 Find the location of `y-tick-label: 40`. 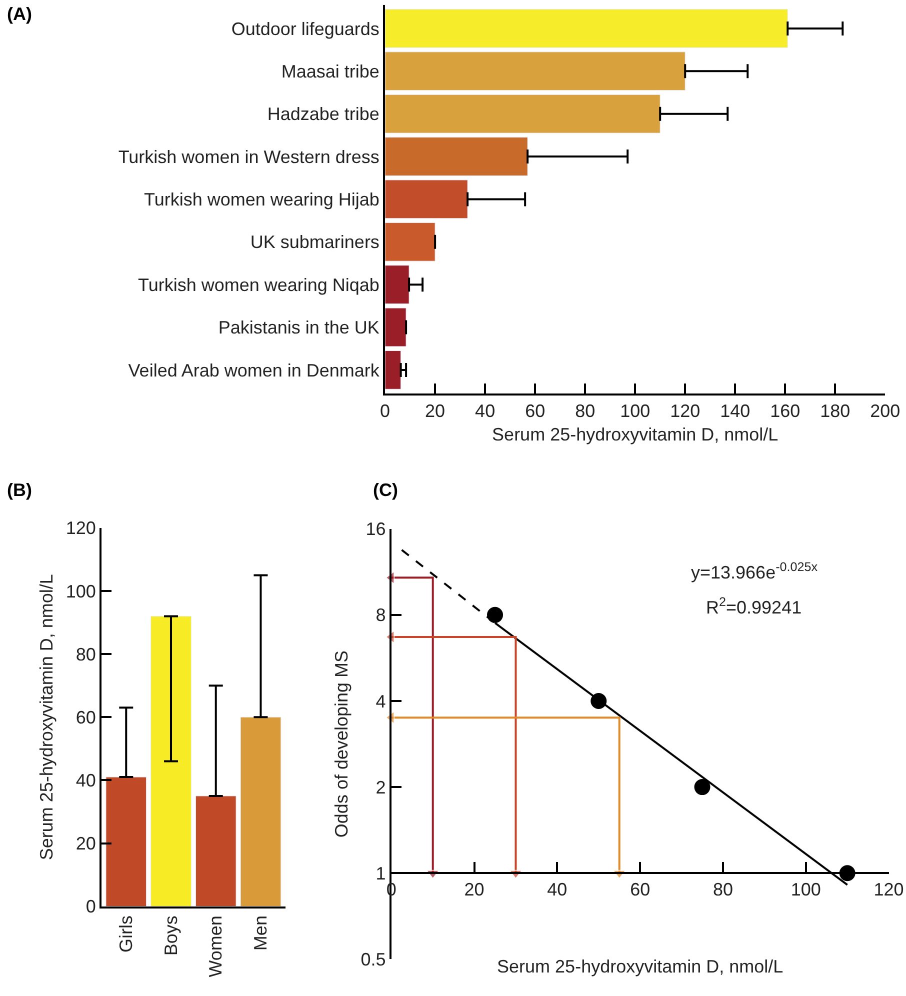

y-tick-label: 40 is located at coordinates (86, 780).